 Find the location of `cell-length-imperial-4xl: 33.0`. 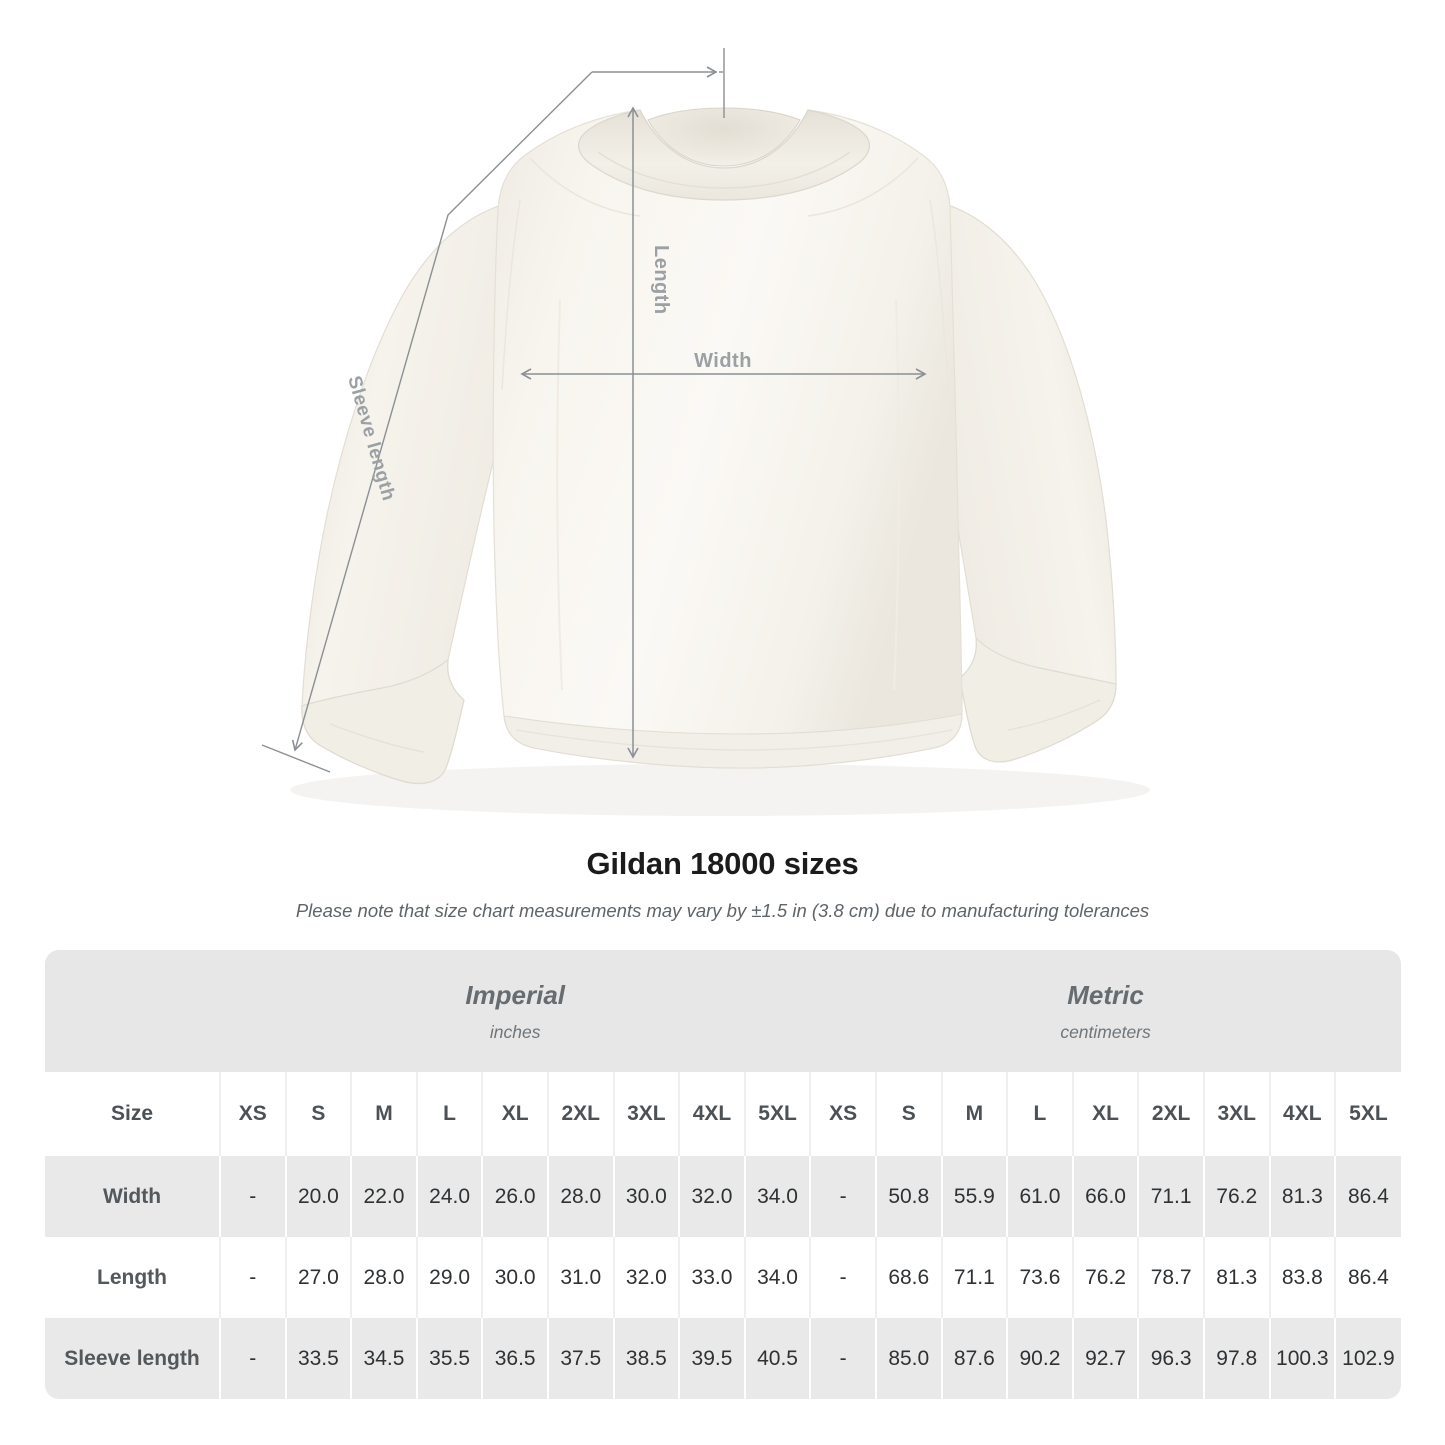

cell-length-imperial-4xl: 33.0 is located at coordinates (711, 1277).